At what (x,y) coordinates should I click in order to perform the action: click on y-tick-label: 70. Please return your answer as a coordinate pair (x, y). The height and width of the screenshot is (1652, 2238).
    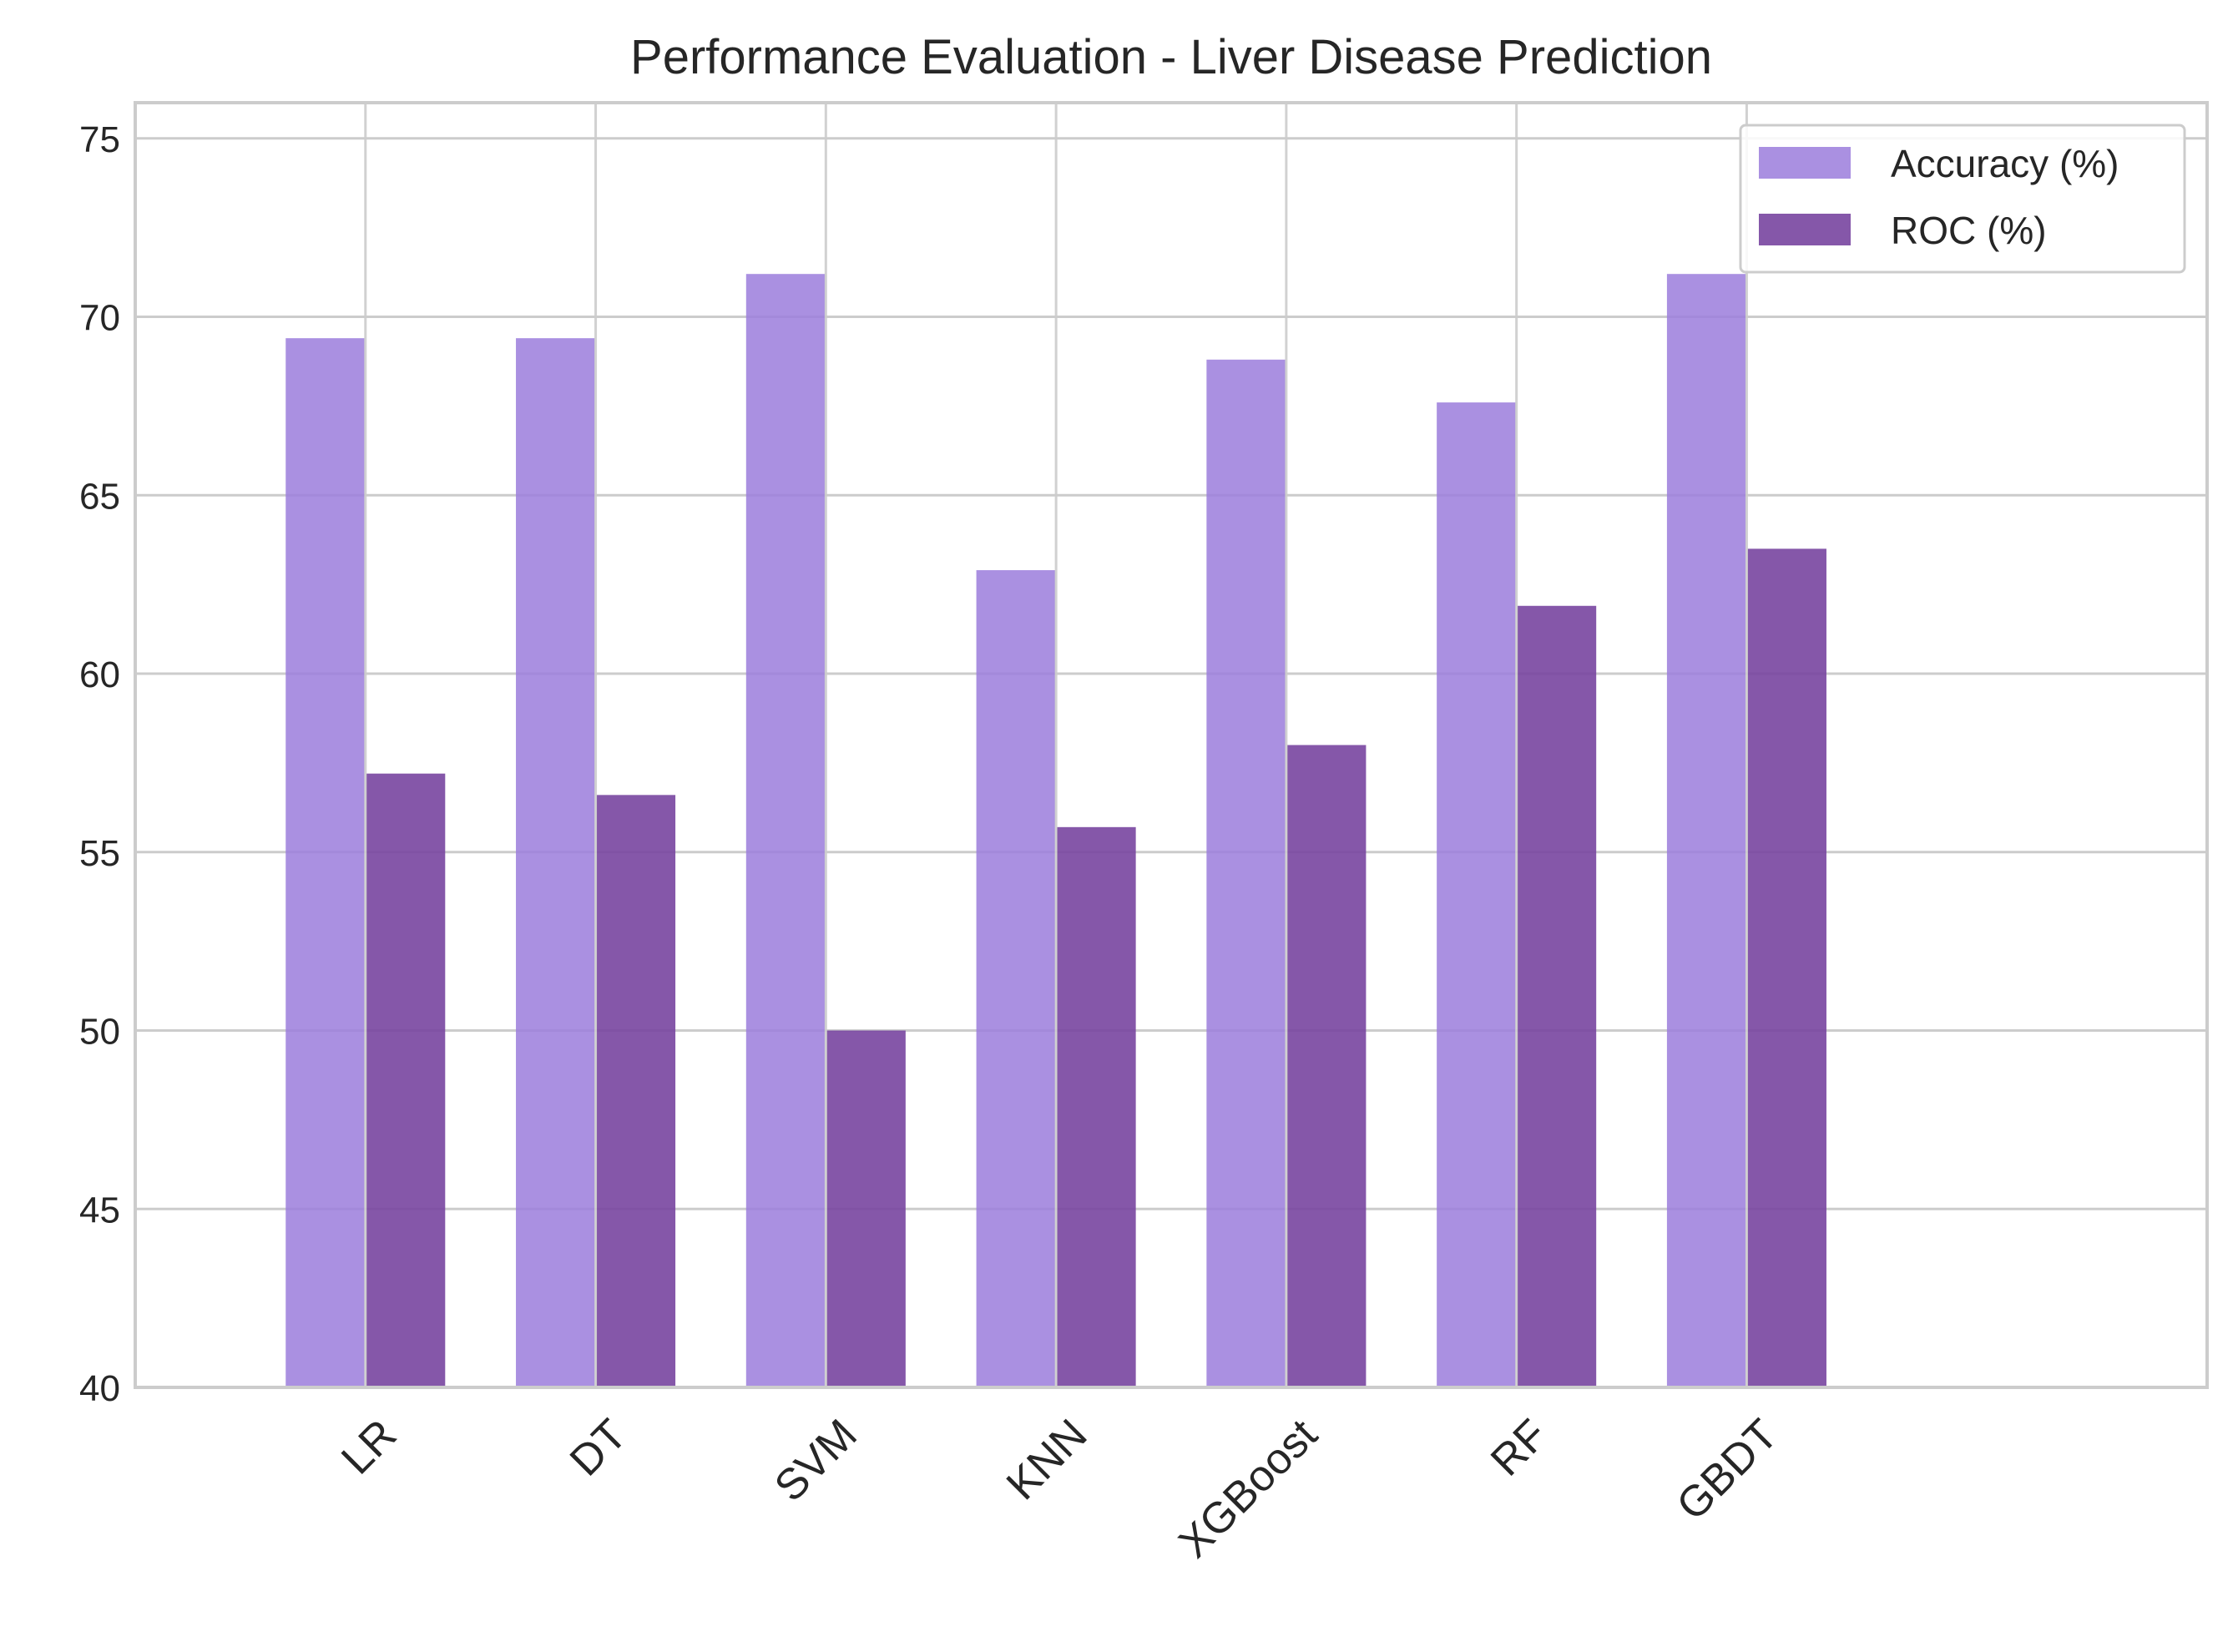
    Looking at the image, I should click on (99, 318).